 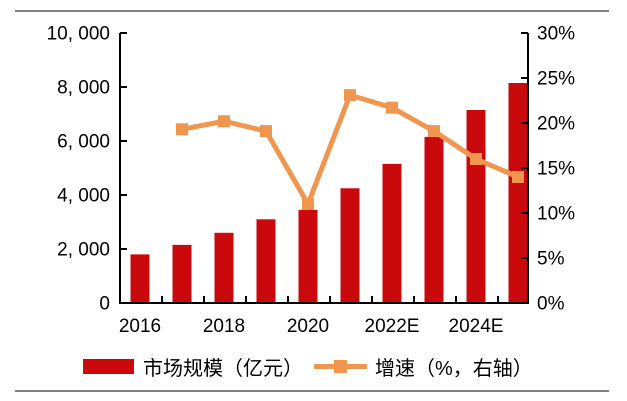 I want to click on x-axis-label-2018: 2018, so click(x=224, y=326).